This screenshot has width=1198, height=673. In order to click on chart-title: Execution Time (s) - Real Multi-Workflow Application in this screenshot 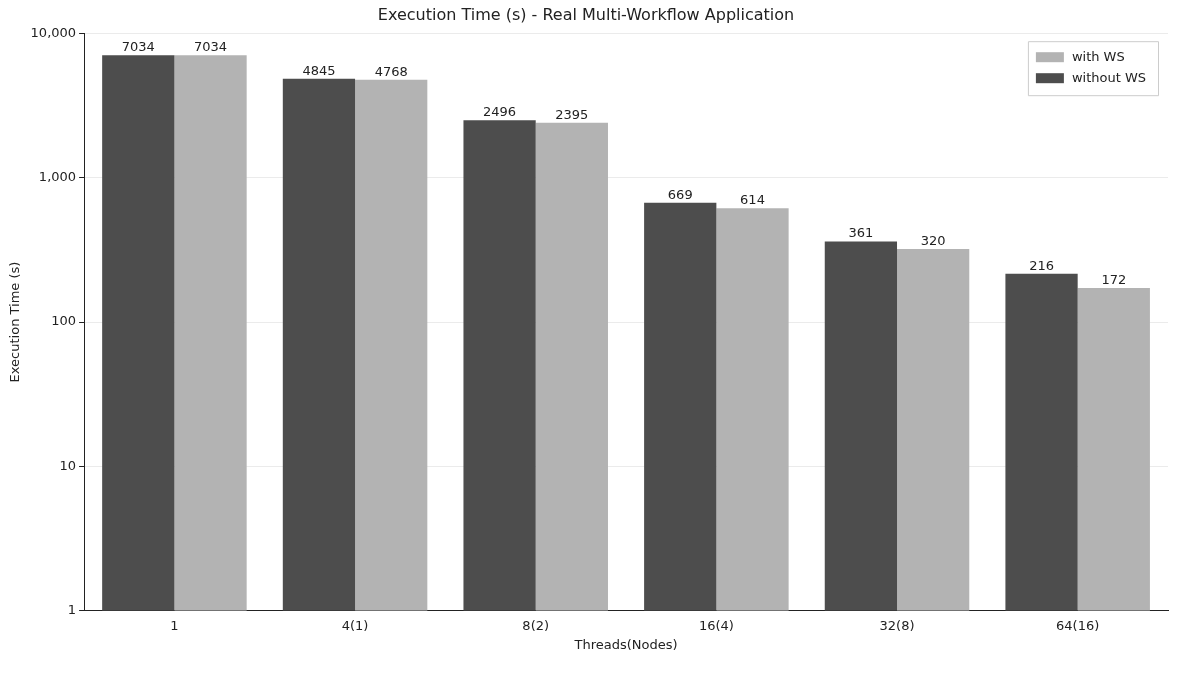, I will do `click(586, 14)`.